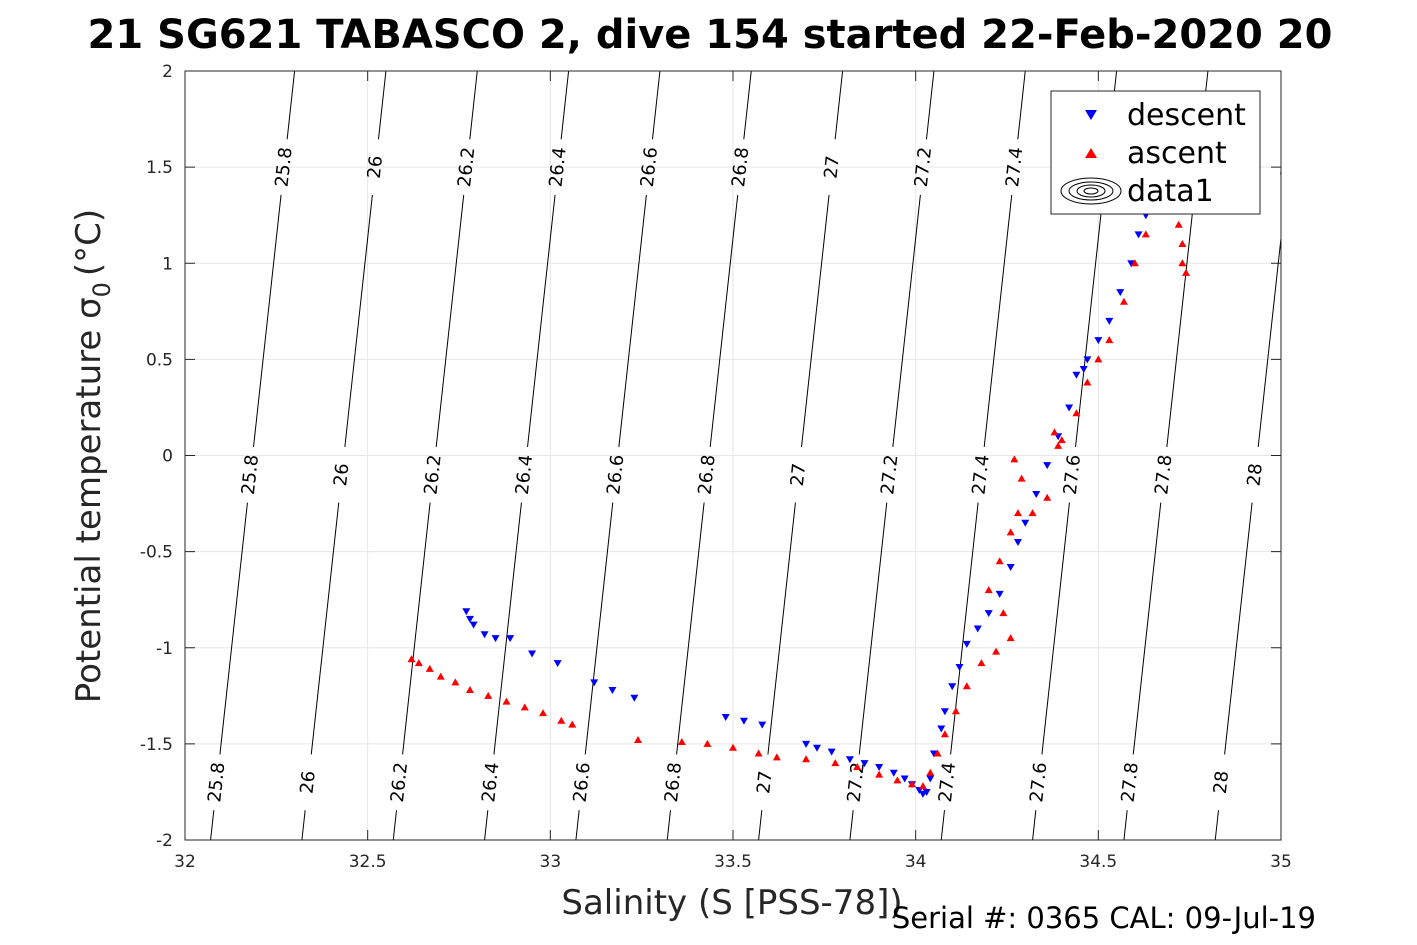 The image size is (1417, 945). I want to click on density-contour-label: 28, so click(1254, 474).